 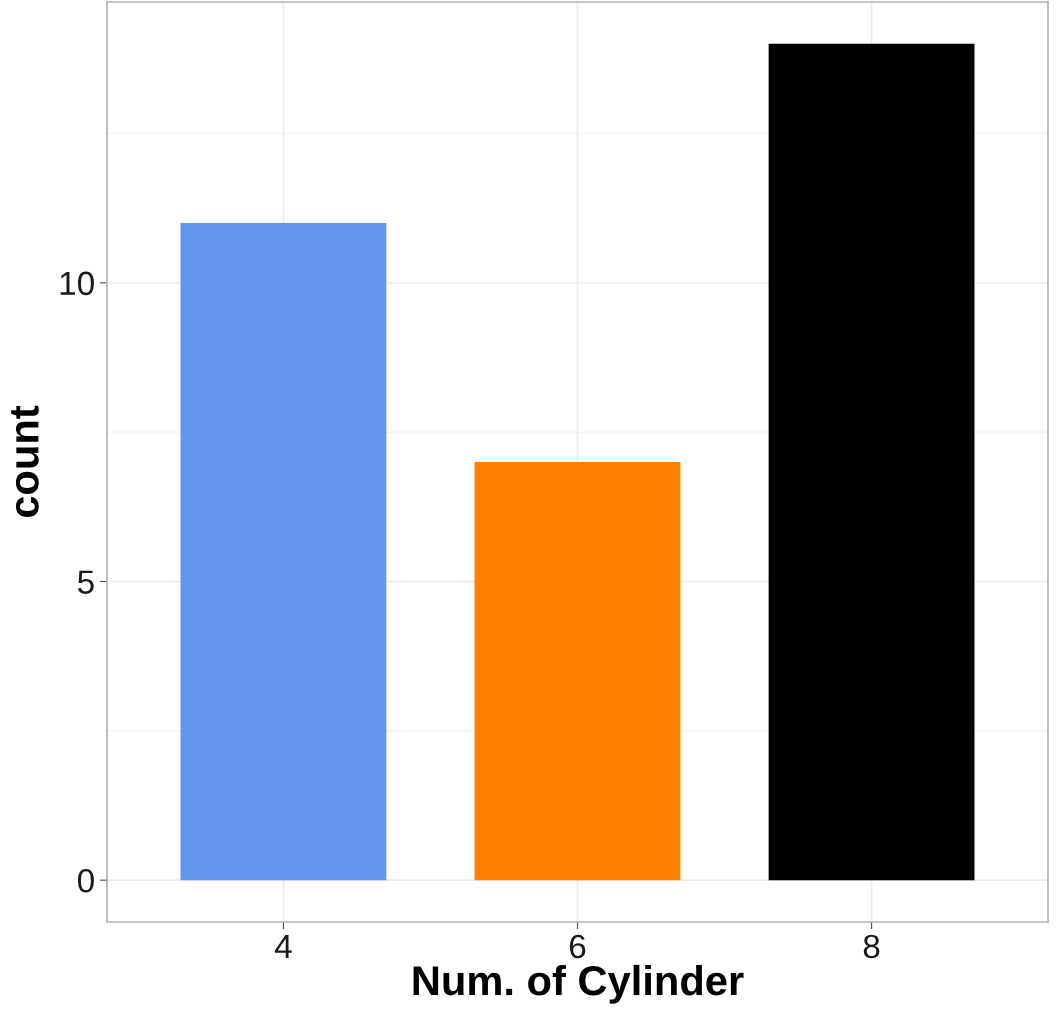 What do you see at coordinates (283, 946) in the screenshot?
I see `x-tick-label: 4` at bounding box center [283, 946].